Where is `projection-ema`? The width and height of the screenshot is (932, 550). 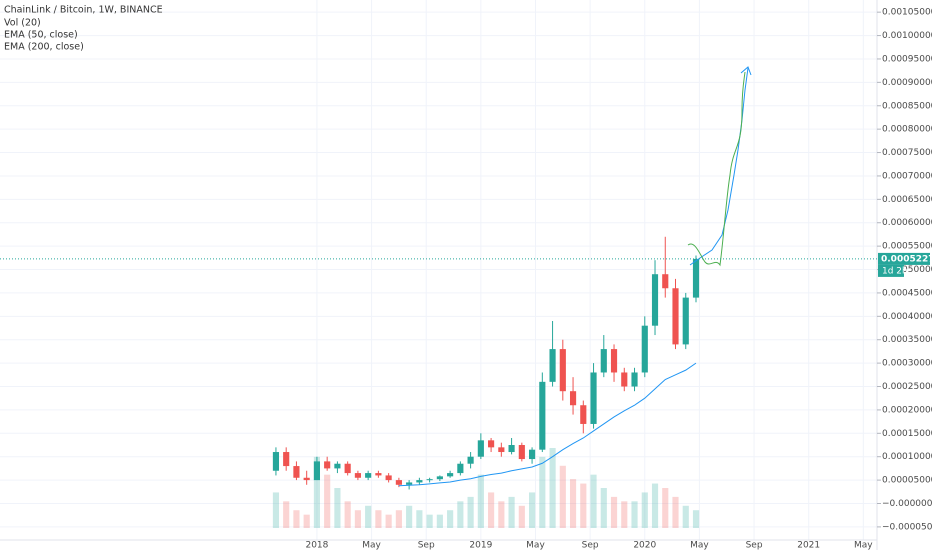
projection-ema is located at coordinates (719, 166).